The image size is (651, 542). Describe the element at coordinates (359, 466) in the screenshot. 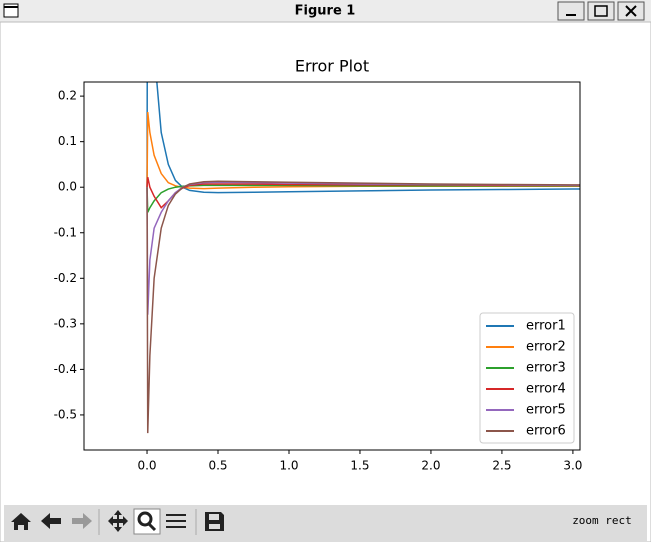

I see `x-tick-label: 1.5` at that location.